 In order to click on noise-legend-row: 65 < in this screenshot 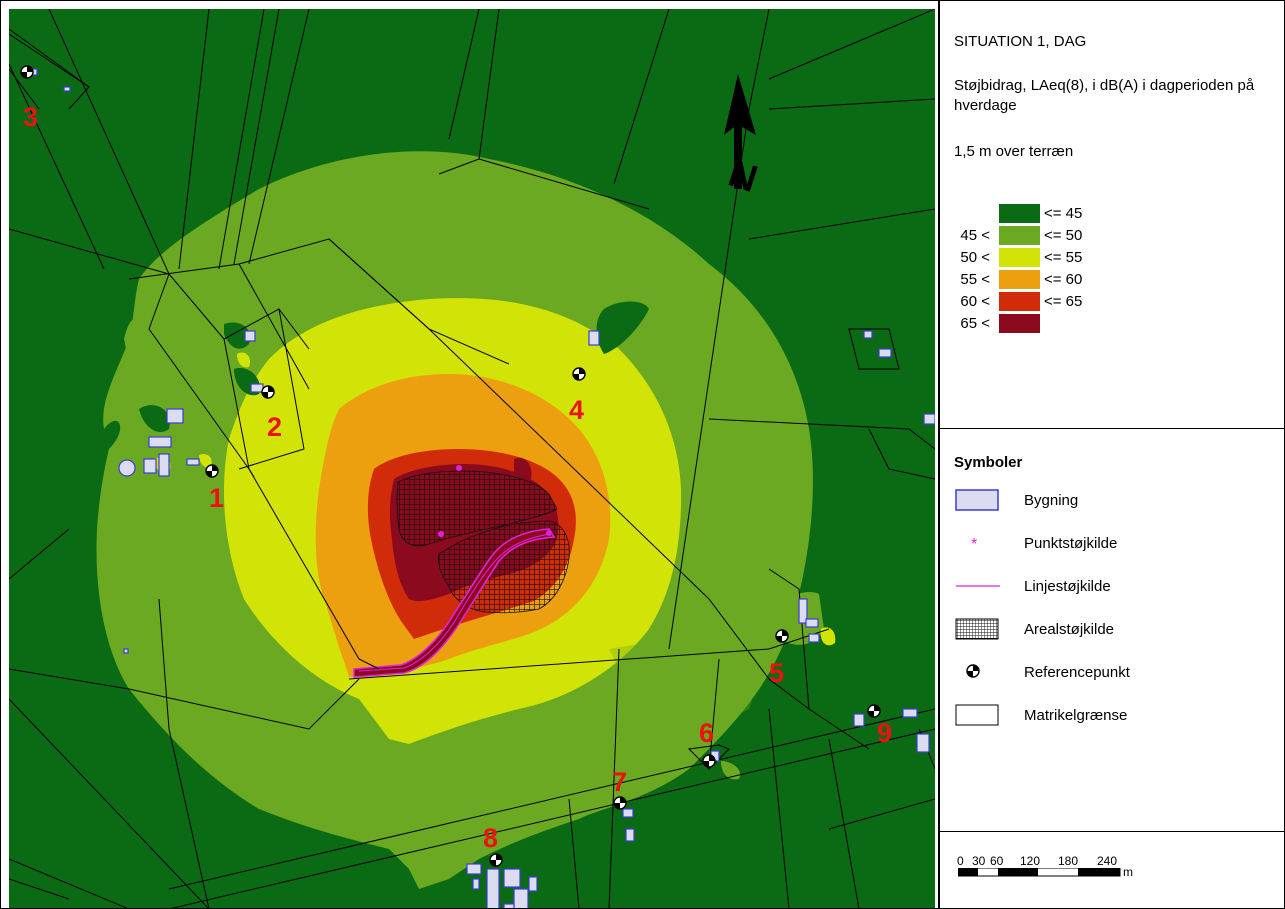, I will do `click(1112, 323)`.